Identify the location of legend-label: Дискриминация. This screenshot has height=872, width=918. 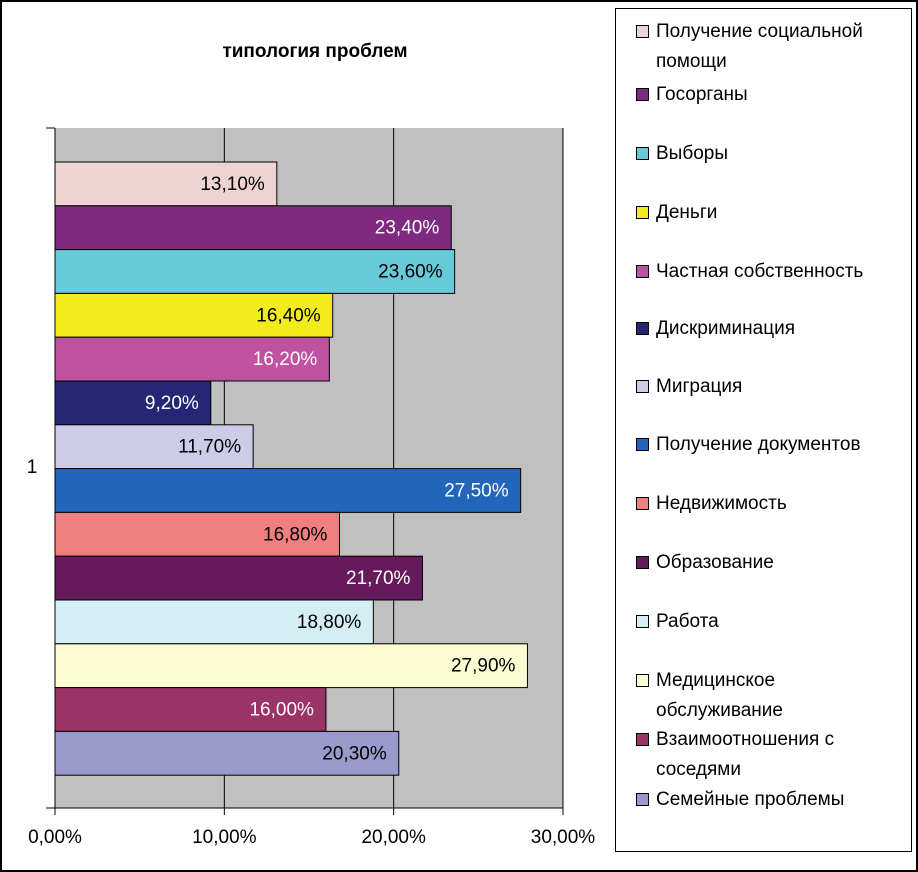
(725, 328).